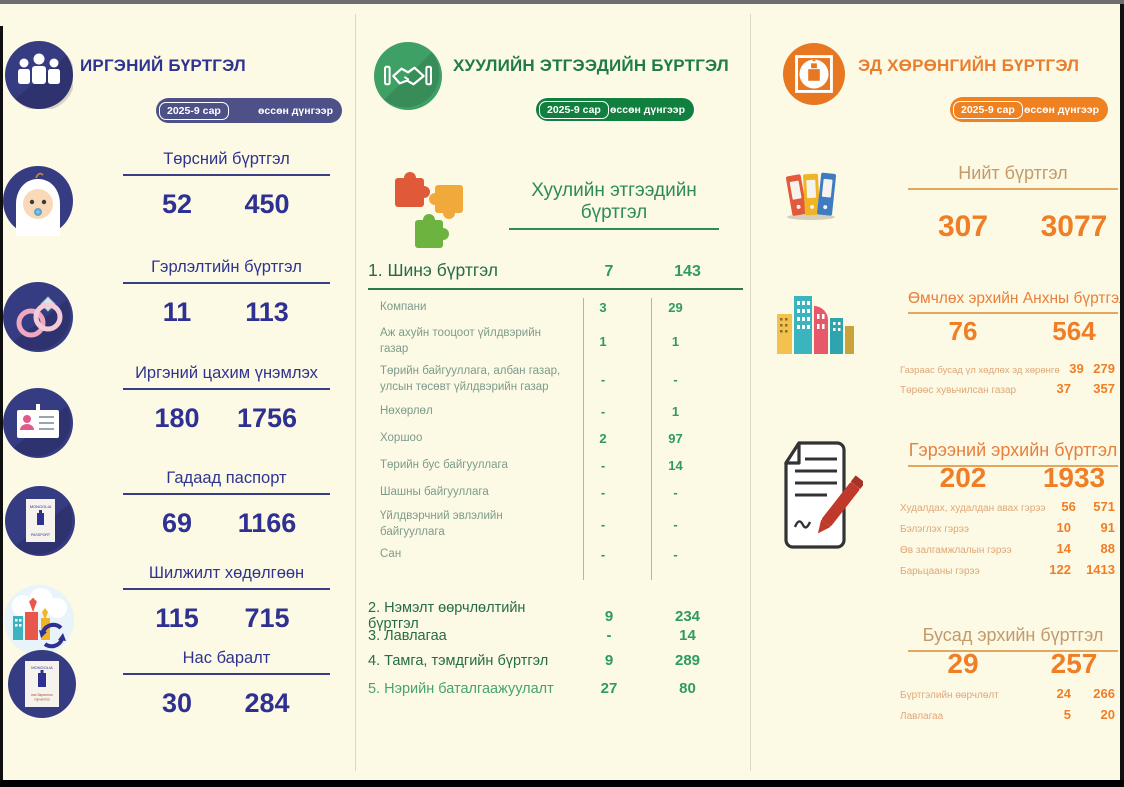 The image size is (1124, 787). I want to click on legal-table-row: Шашны байгууллага - -, so click(557, 493).